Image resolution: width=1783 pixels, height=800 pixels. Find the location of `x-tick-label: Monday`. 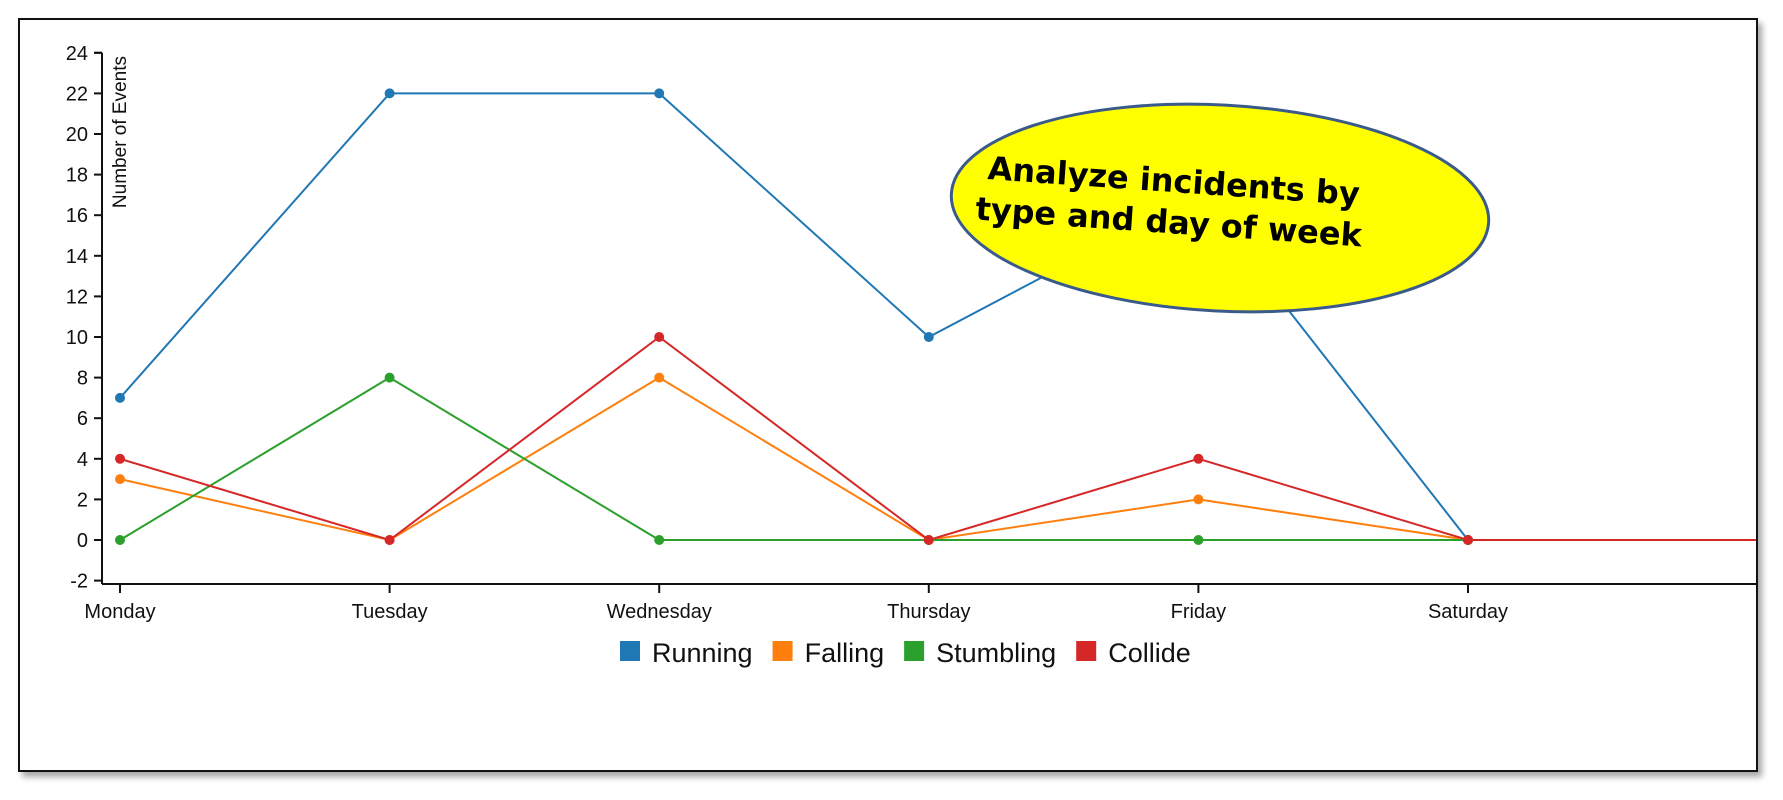

x-tick-label: Monday is located at coordinates (119, 612).